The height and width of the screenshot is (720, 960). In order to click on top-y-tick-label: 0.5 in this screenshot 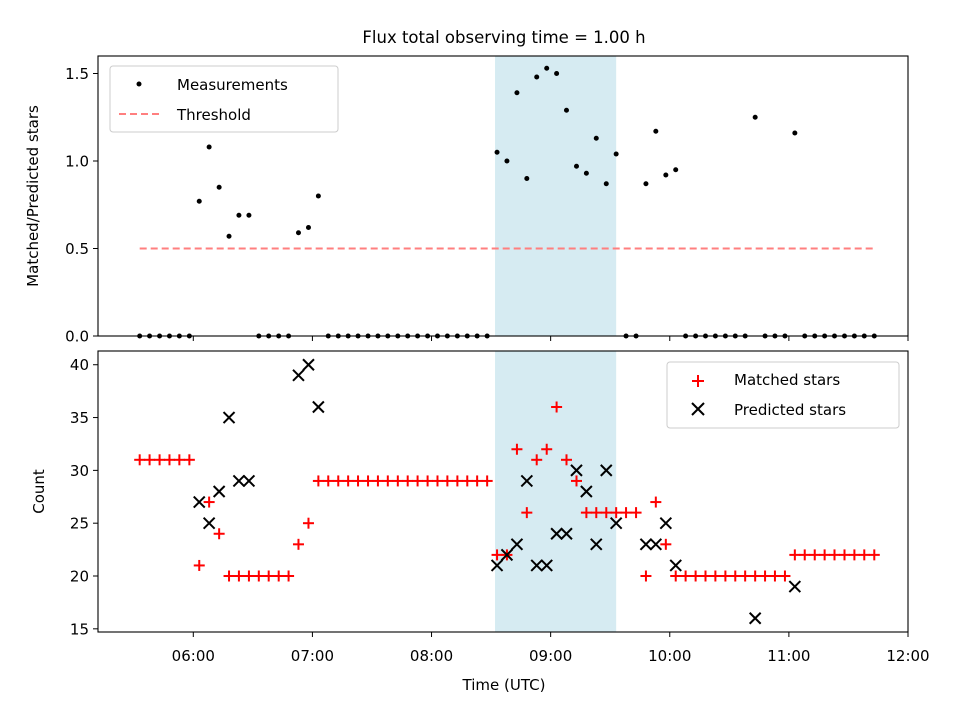, I will do `click(77, 249)`.